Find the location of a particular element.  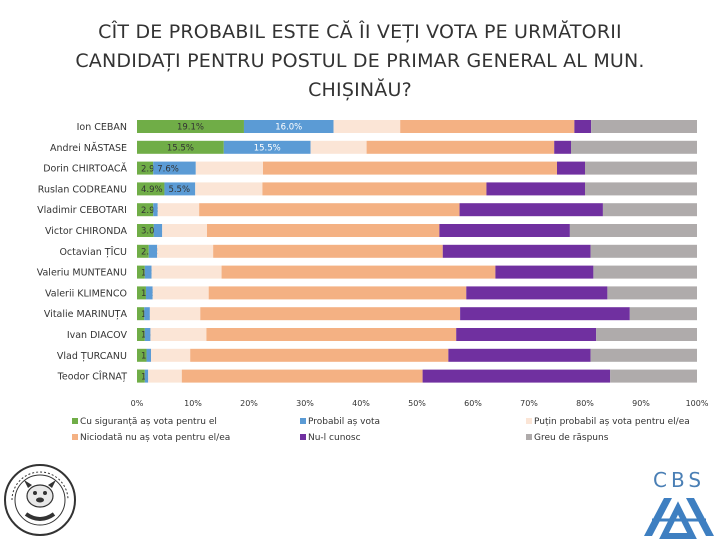

data-label: 7.6% is located at coordinates (168, 169).